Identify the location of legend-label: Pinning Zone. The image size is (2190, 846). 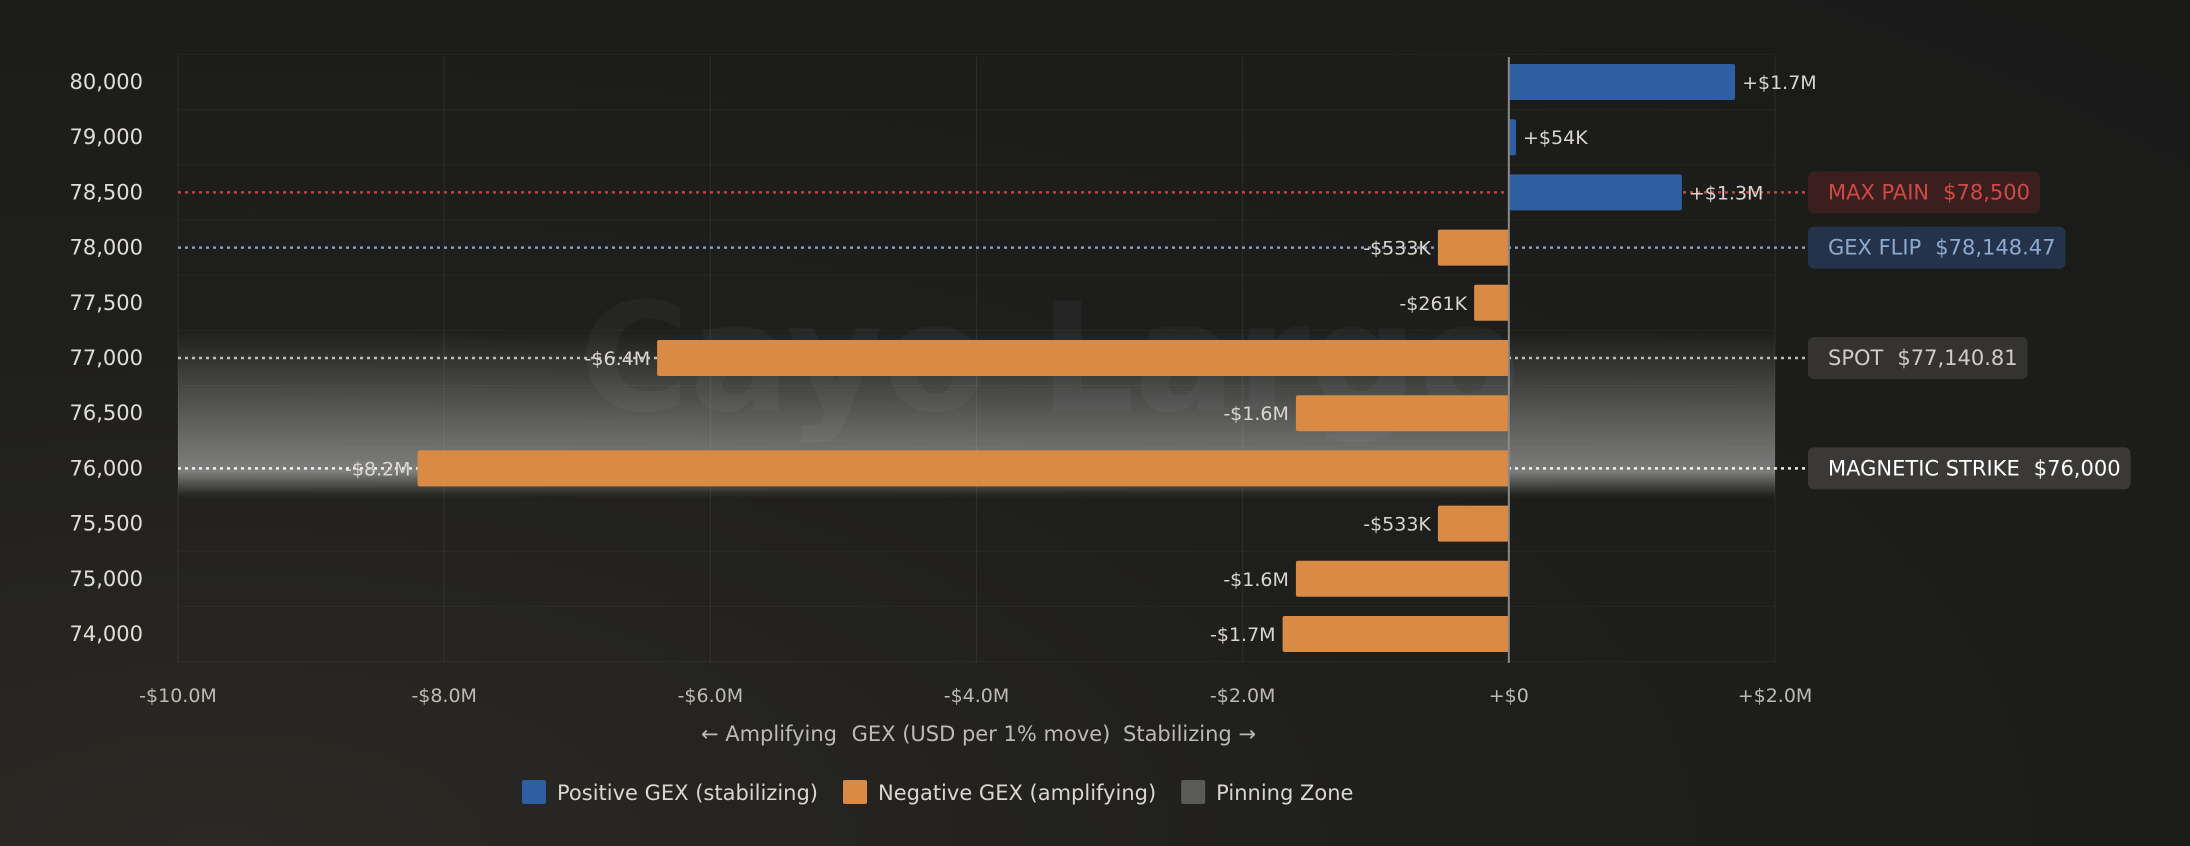
(1284, 793).